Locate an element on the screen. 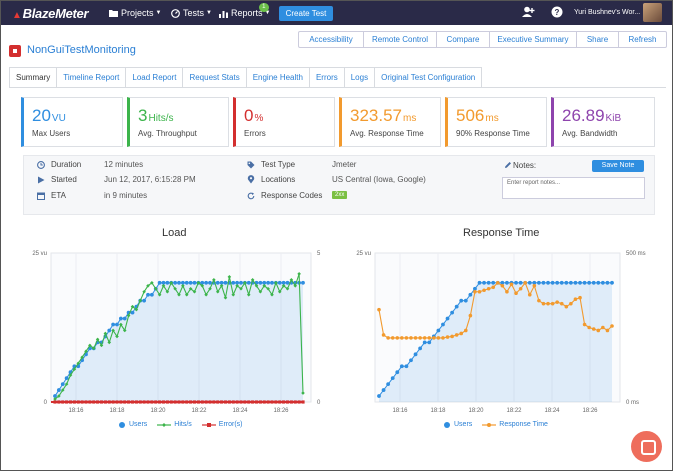  accessibility-button: Accessibility is located at coordinates (331, 39).